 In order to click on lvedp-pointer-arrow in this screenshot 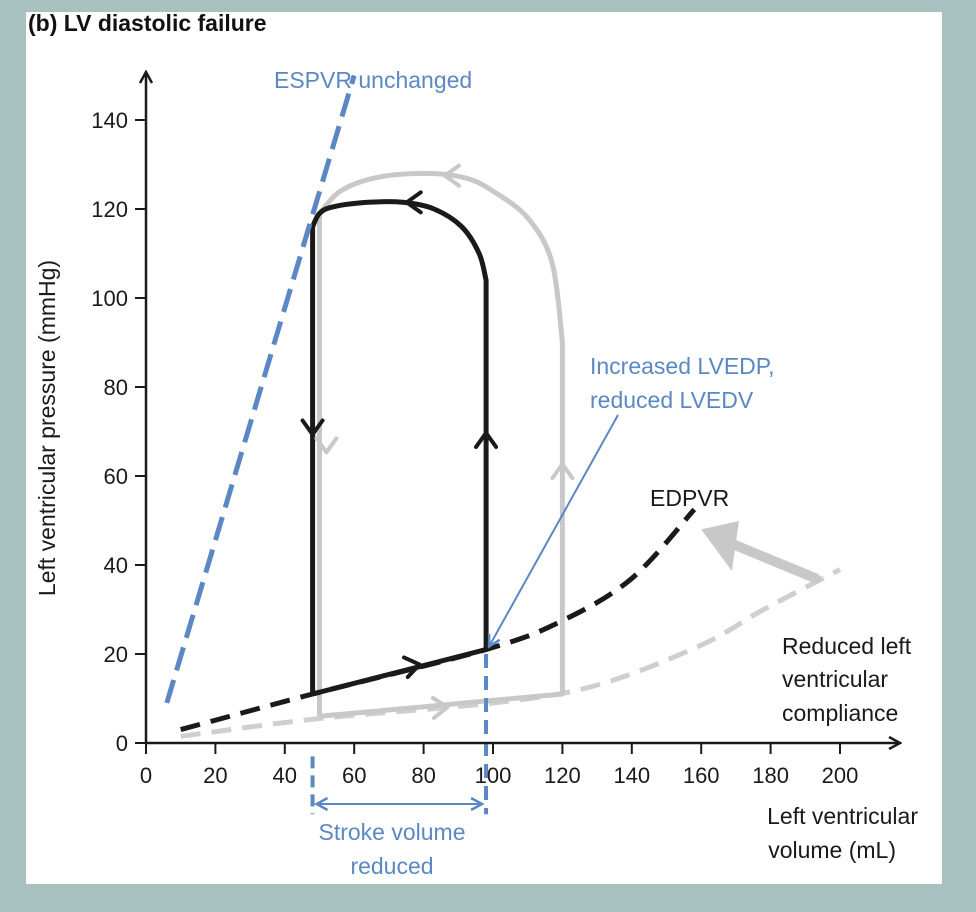, I will do `click(554, 530)`.